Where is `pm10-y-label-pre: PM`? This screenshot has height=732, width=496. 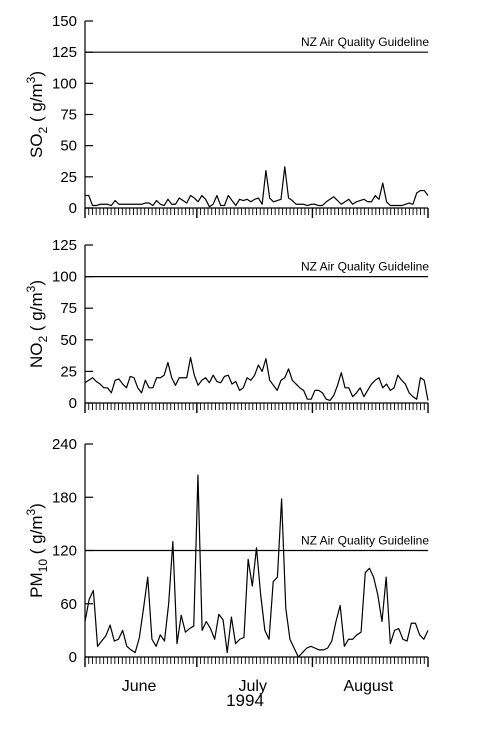 pm10-y-label-pre: PM is located at coordinates (36, 585).